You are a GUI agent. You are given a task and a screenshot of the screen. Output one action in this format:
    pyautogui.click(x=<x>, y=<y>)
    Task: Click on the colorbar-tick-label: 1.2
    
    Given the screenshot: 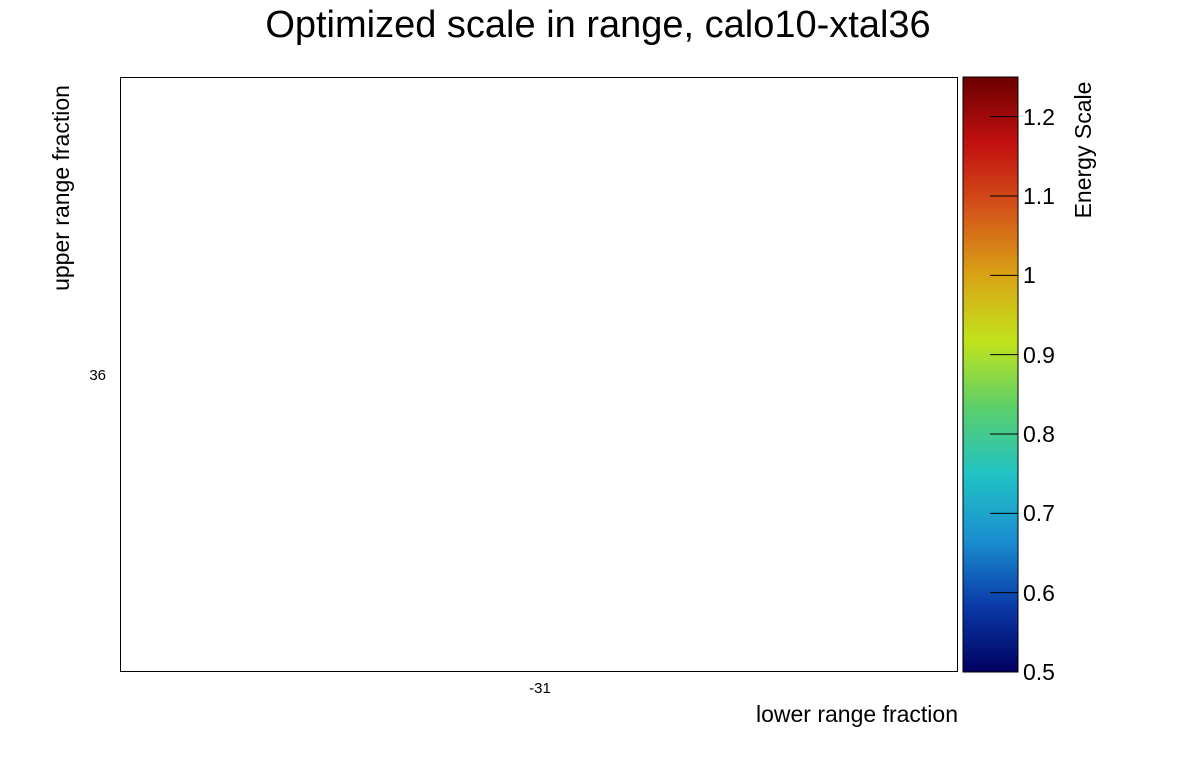 What is the action you would take?
    pyautogui.click(x=1039, y=116)
    